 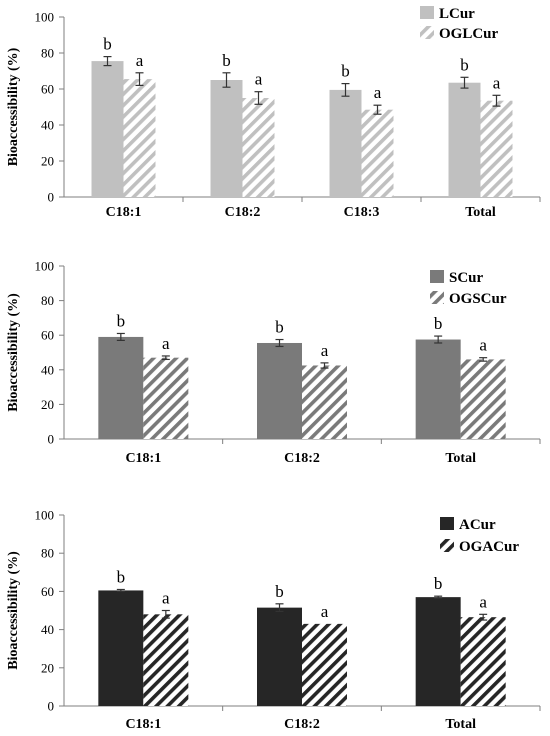 What do you see at coordinates (166, 398) in the screenshot?
I see `bar-OGSCur-C18:1` at bounding box center [166, 398].